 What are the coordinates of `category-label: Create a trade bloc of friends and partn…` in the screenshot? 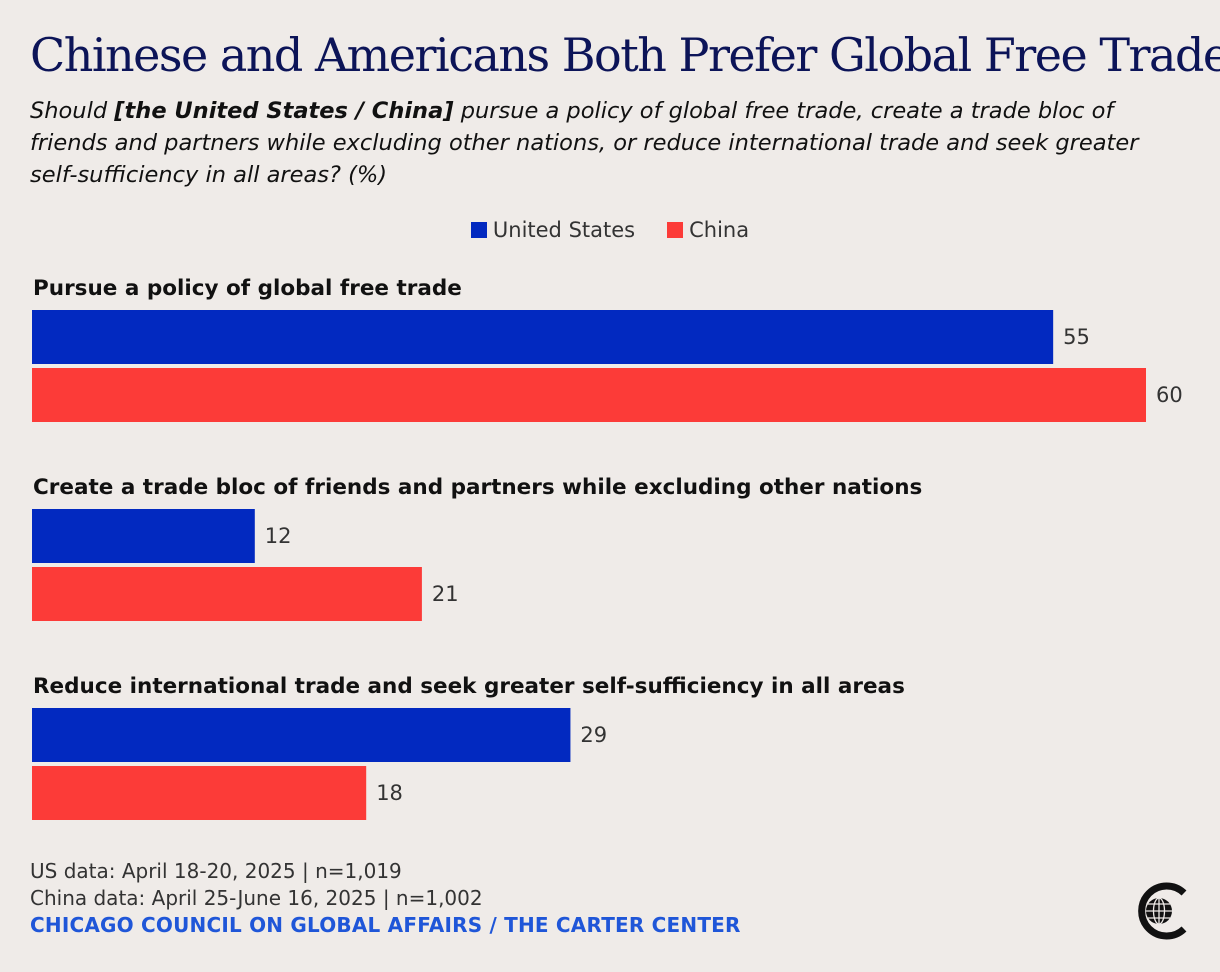 It's located at (477, 487).